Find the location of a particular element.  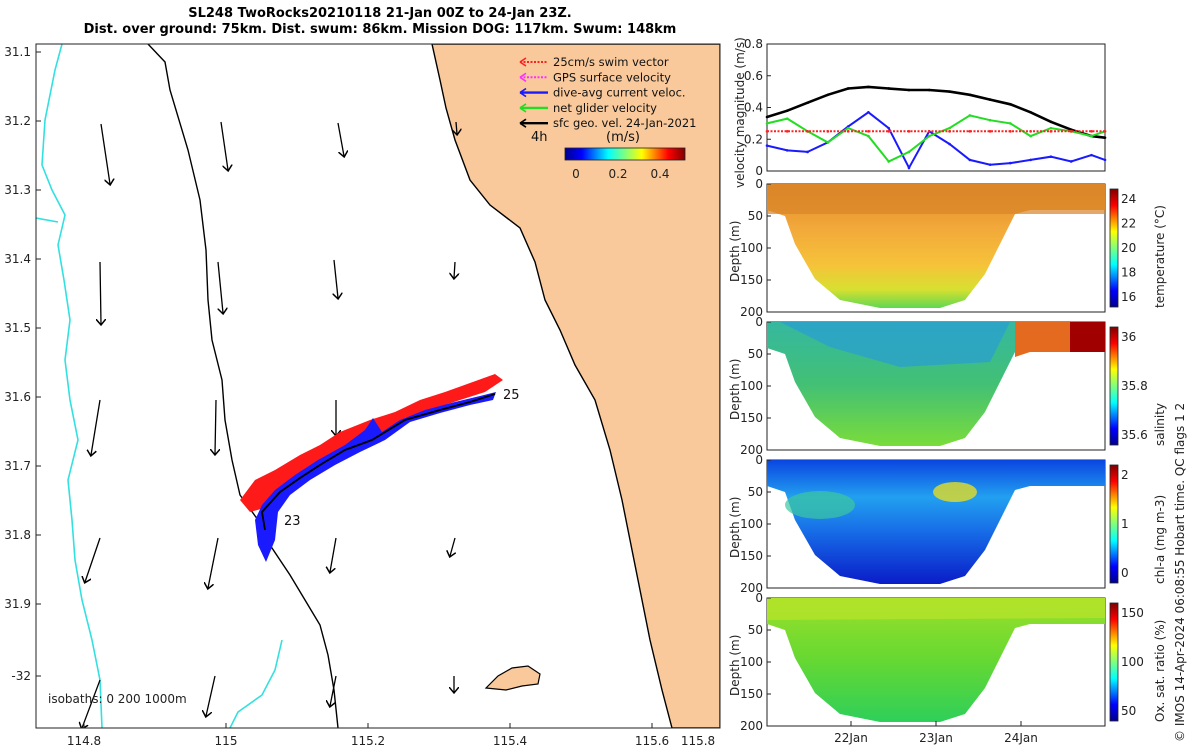

cbar-label-2: chl-a (mg m-3) is located at coordinates (1160, 539).